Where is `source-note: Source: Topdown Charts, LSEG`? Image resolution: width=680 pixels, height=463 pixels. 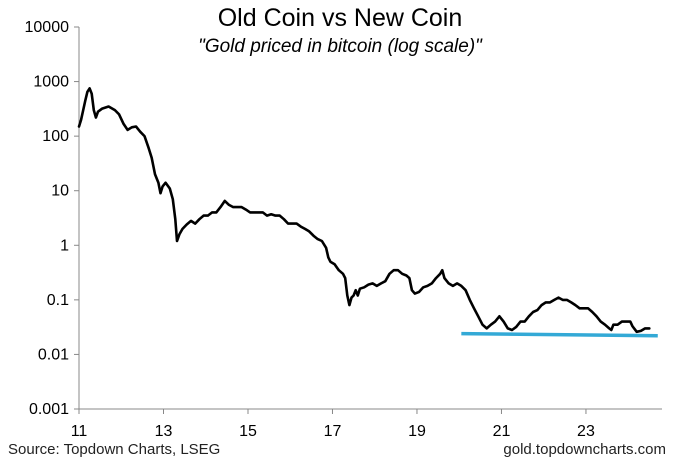
source-note: Source: Topdown Charts, LSEG is located at coordinates (114, 449).